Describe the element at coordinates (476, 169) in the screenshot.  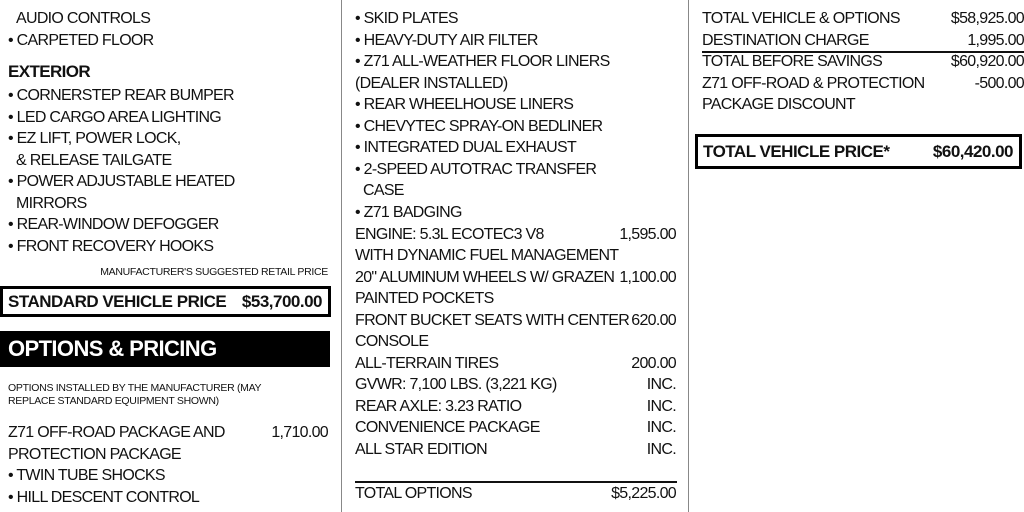
I see `item-label: • 2-SPEED AUTOTRAC TRANSFER` at that location.